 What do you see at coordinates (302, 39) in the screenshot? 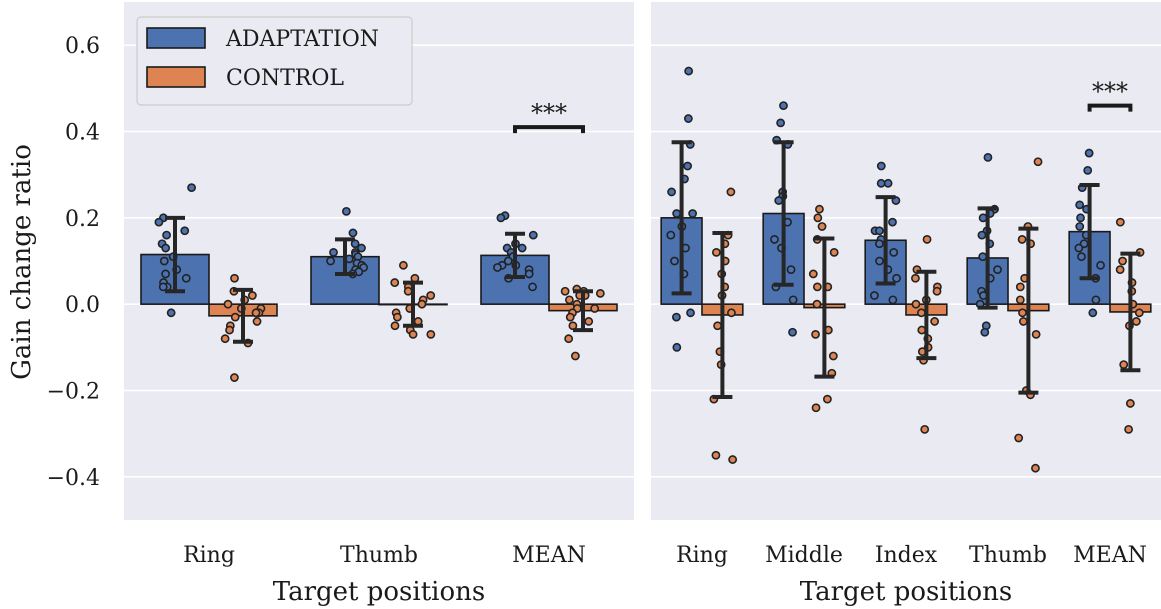
I see `legend-label-adaptation: ADAPTATION` at bounding box center [302, 39].